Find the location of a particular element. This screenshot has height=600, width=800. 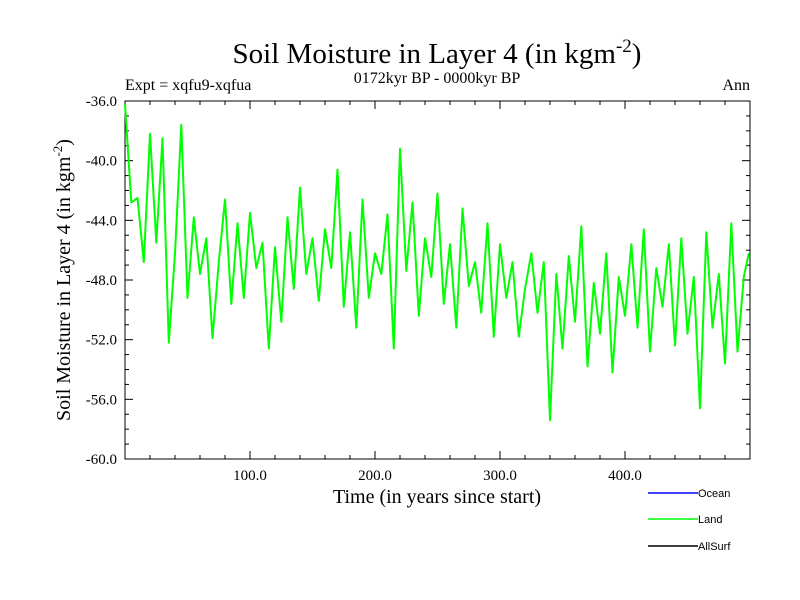

chart-subtitle: 0172kyr BP - 0000kyr BP is located at coordinates (437, 78).